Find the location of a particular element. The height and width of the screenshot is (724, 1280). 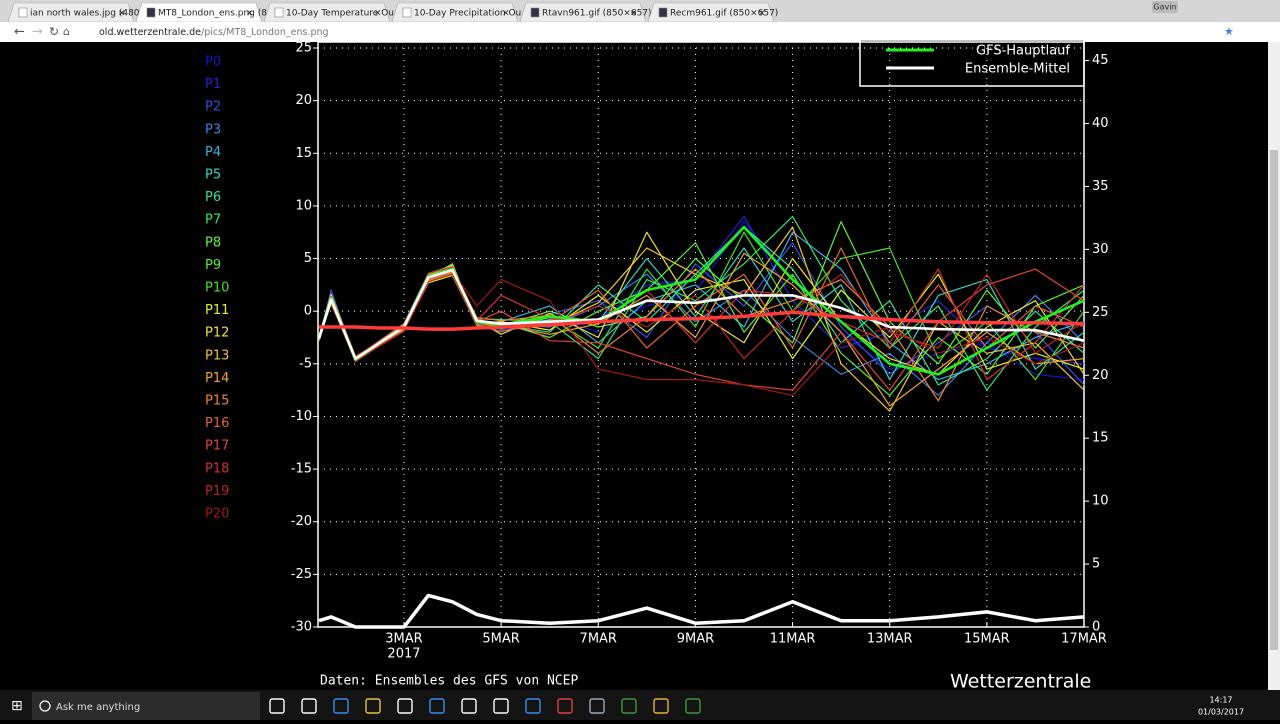

tab-title: Rtavn961.gif (850×657) is located at coordinates (597, 14).